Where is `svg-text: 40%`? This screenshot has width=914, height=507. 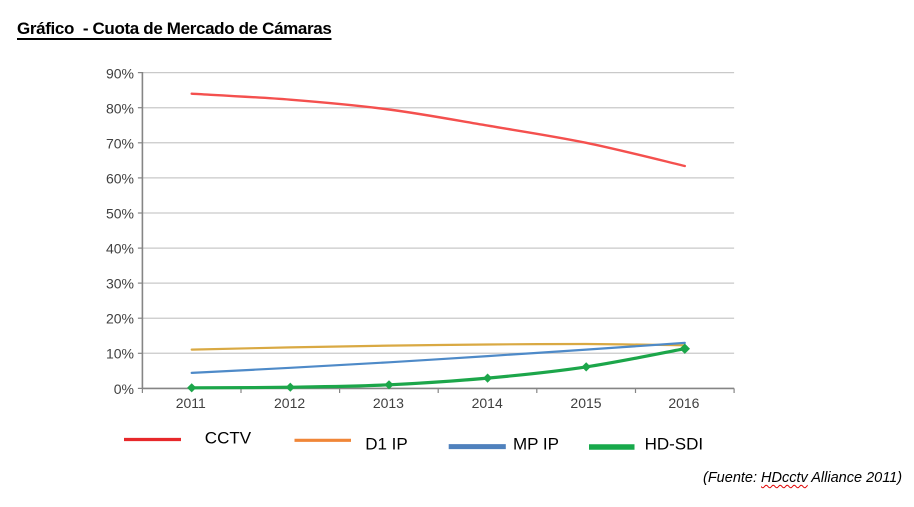 svg-text: 40% is located at coordinates (120, 248).